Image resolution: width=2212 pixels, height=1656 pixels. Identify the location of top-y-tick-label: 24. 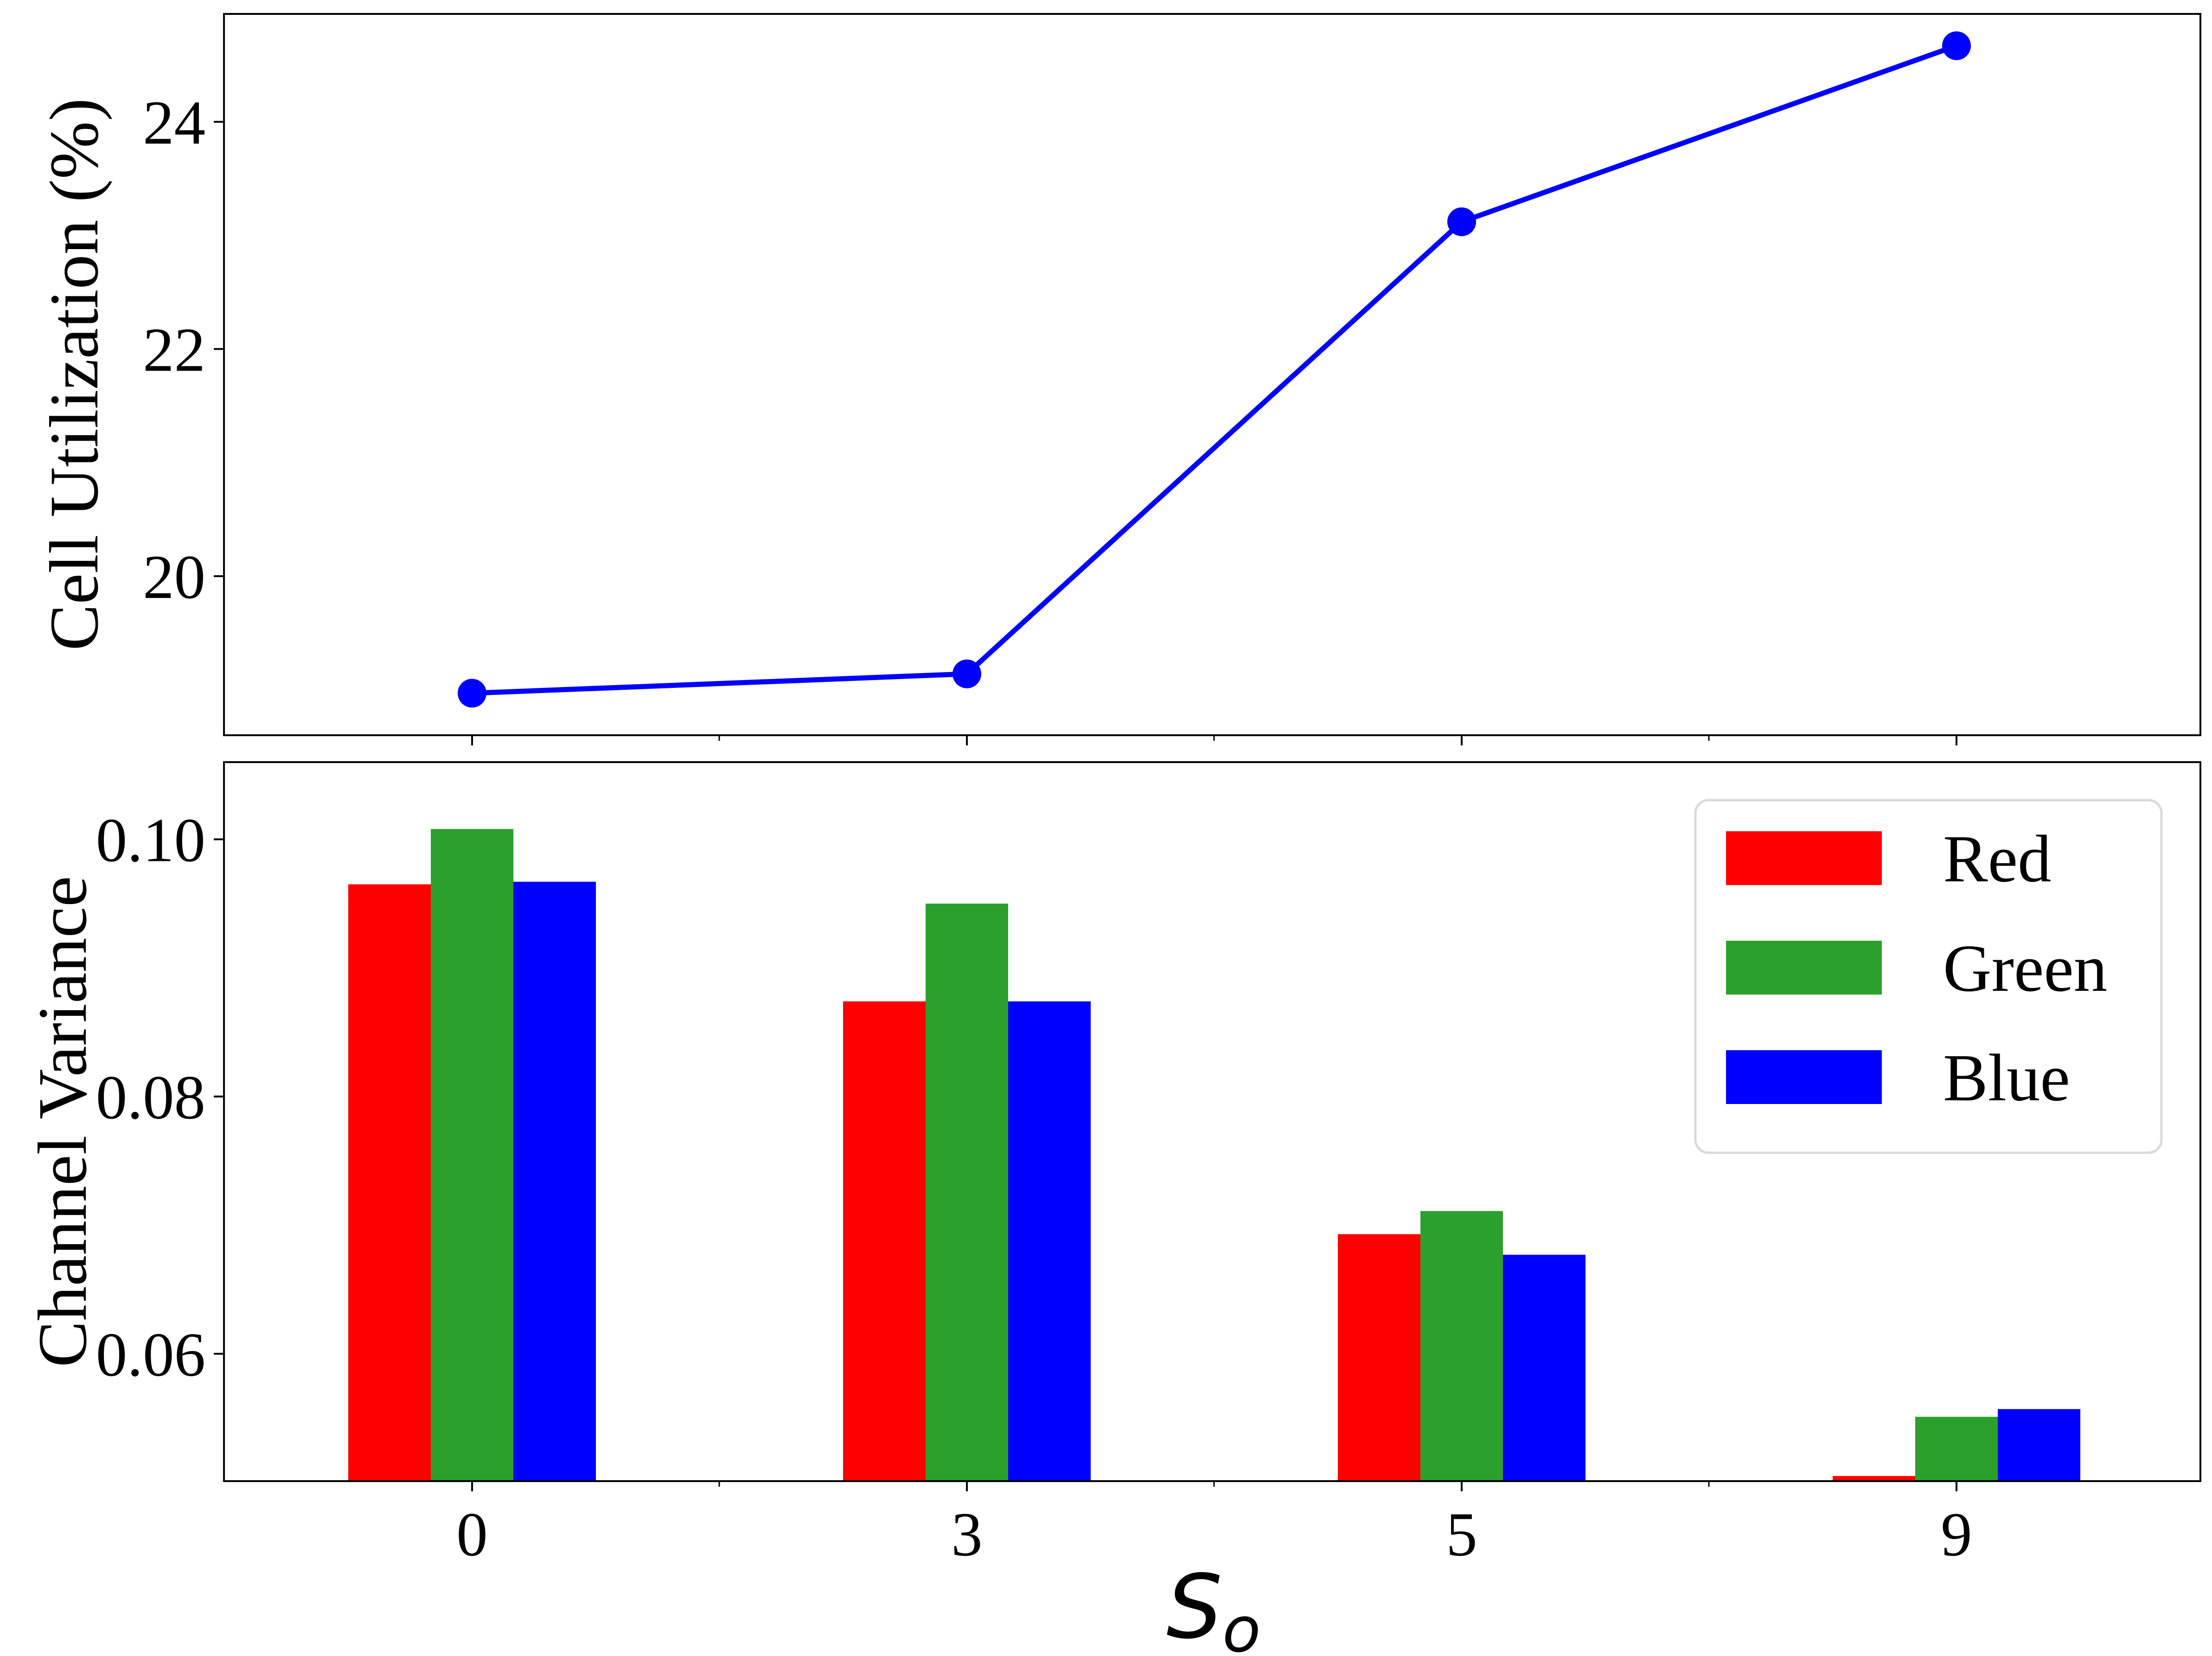
(174, 123).